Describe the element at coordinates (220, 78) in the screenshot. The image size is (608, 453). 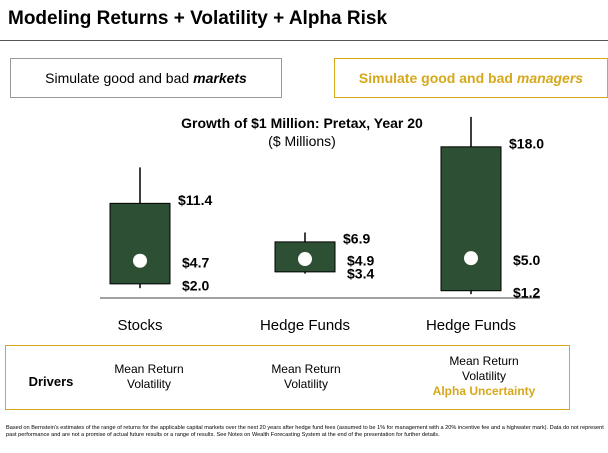
I see `box-emphasis: markets` at that location.